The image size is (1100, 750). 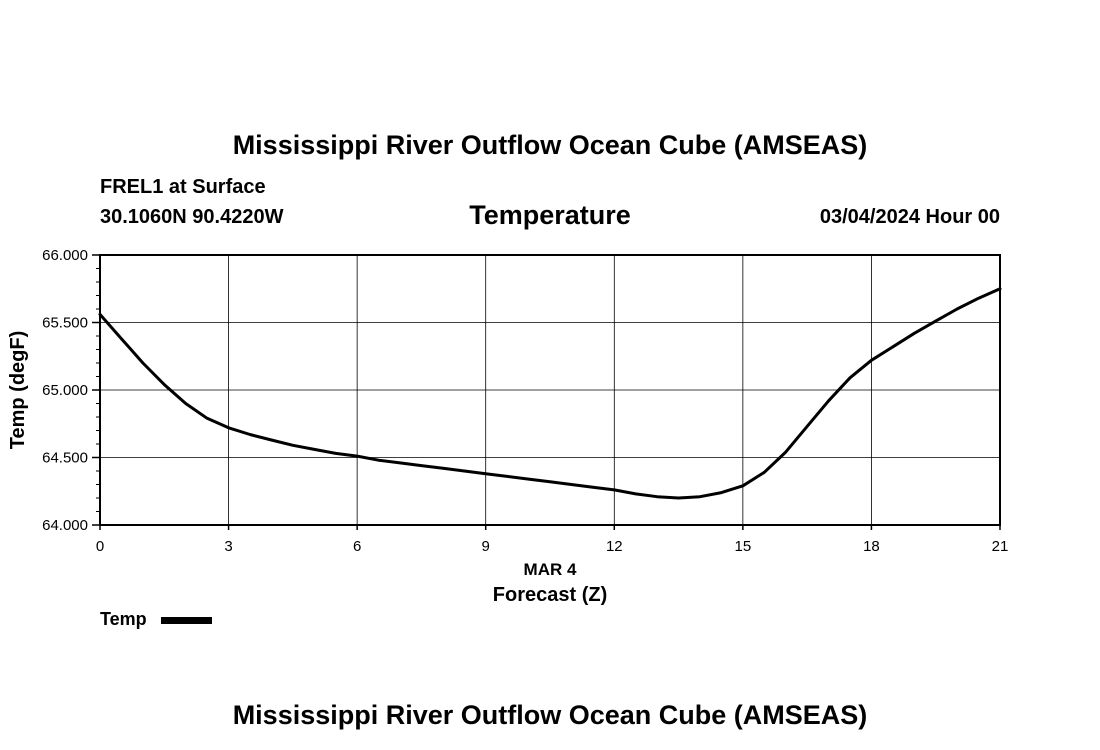 What do you see at coordinates (550, 215) in the screenshot?
I see `variable-title: Temperature` at bounding box center [550, 215].